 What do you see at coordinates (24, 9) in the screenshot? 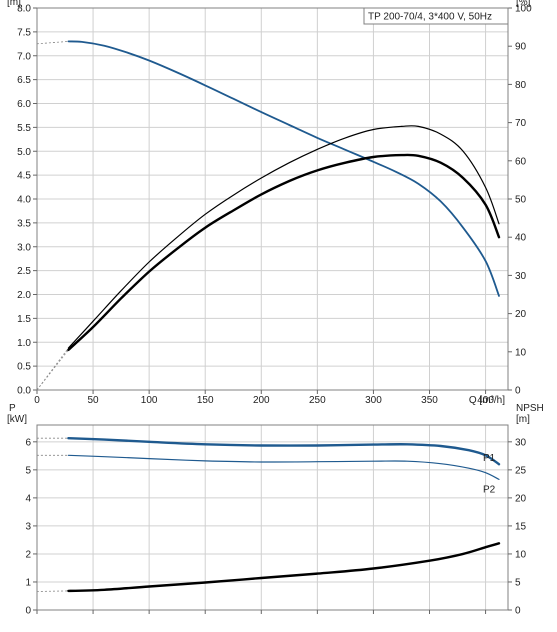
I see `y-left-tick-label: 8.0` at bounding box center [24, 9].